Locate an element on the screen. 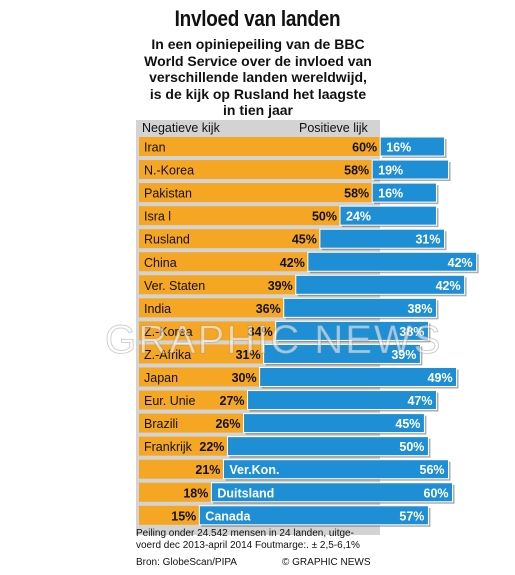 The width and height of the screenshot is (515, 575). positive-value-label: 47% is located at coordinates (419, 401).